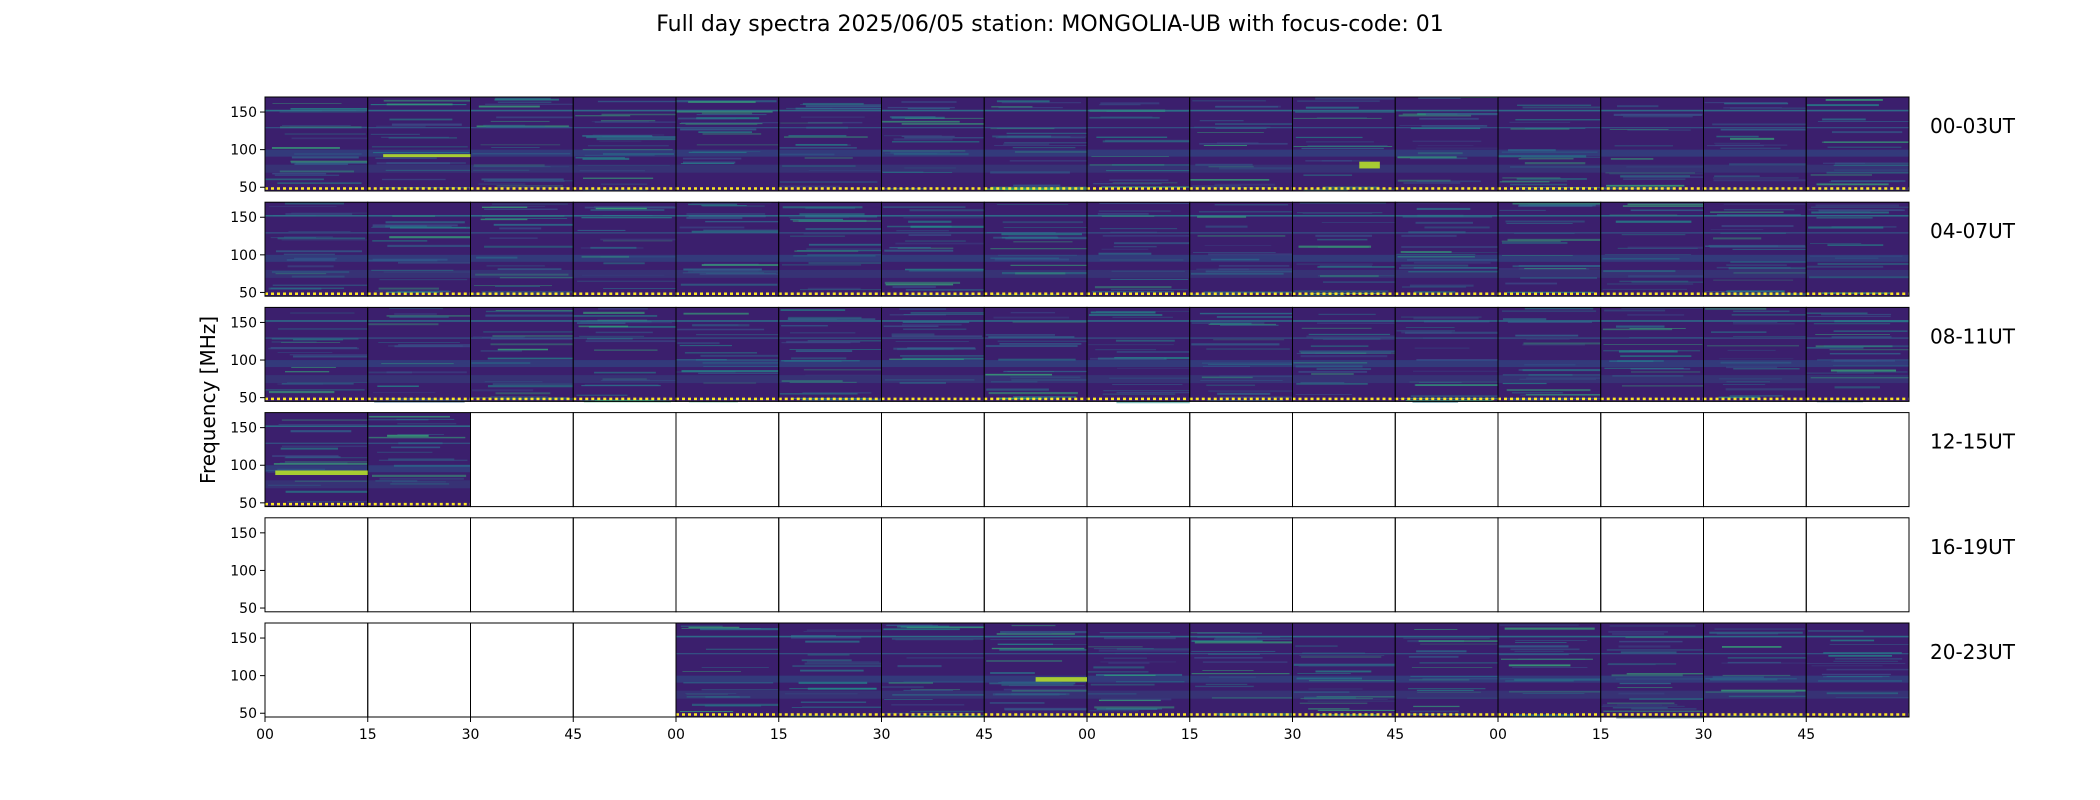 This screenshot has width=2100, height=800. What do you see at coordinates (1973, 231) in the screenshot?
I see `row-label: 04-07UT` at bounding box center [1973, 231].